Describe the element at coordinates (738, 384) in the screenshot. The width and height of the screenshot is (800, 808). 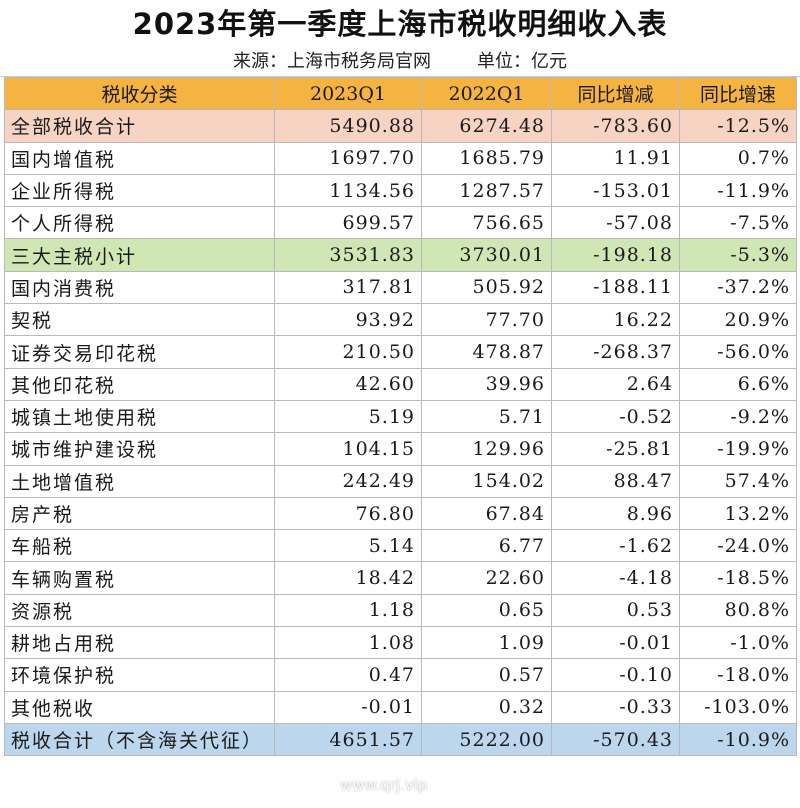
I see `cell-yoy-rate: 6.6%` at that location.